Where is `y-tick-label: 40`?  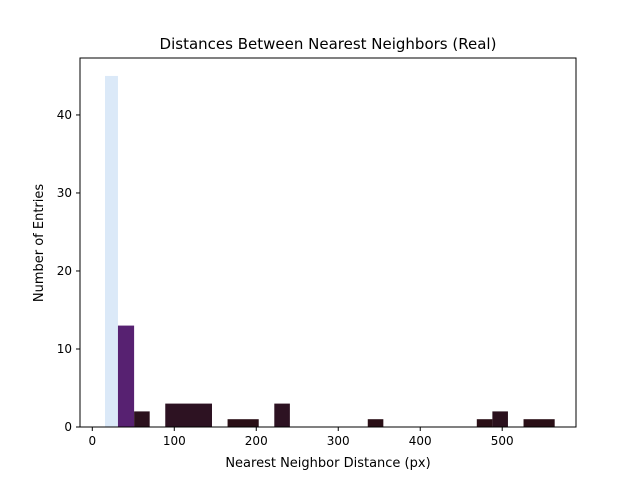 y-tick-label: 40 is located at coordinates (64, 115).